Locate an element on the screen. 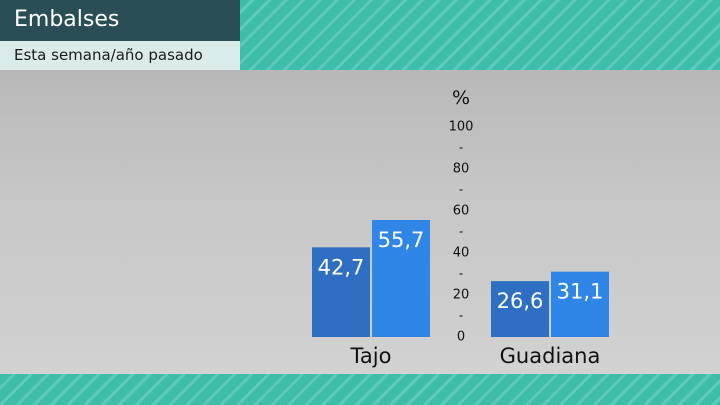 The width and height of the screenshot is (720, 405). y-tick-label: 0 is located at coordinates (461, 337).